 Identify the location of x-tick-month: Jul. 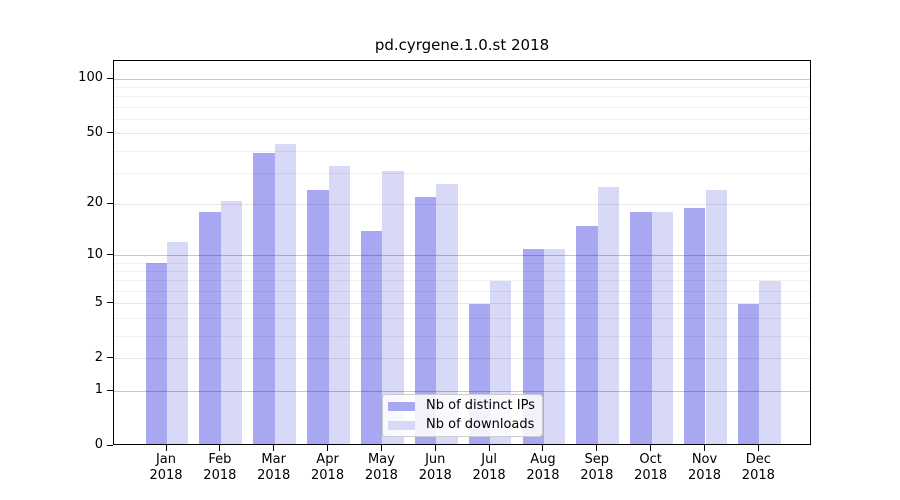
(489, 459).